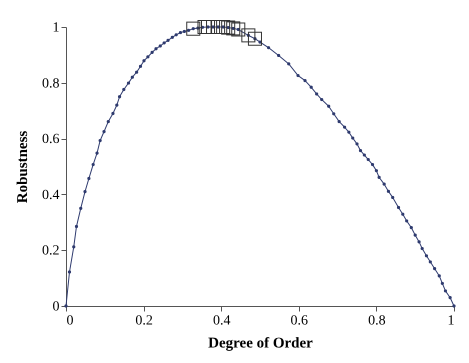 Image resolution: width=469 pixels, height=363 pixels. What do you see at coordinates (70, 321) in the screenshot?
I see `x-tick-label: 0` at bounding box center [70, 321].